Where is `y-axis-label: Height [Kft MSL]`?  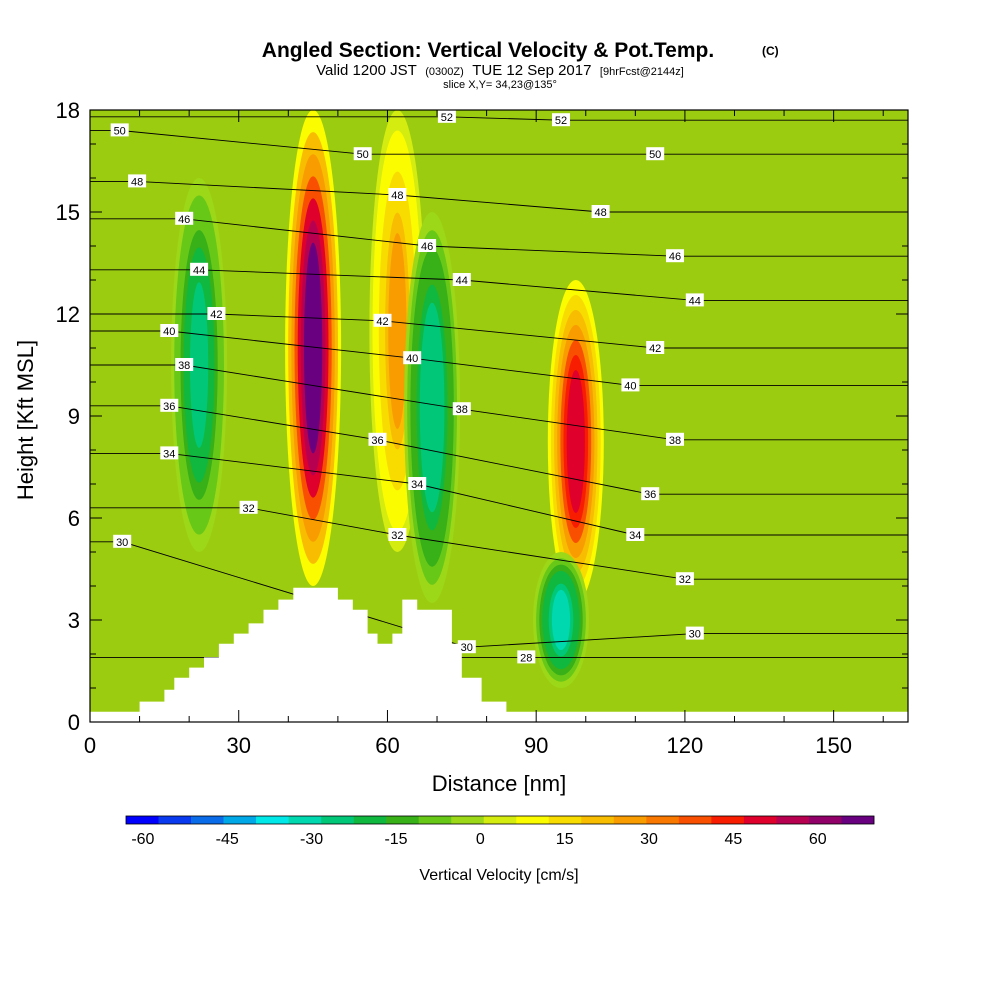 y-axis-label: Height [Kft MSL] is located at coordinates (25, 420).